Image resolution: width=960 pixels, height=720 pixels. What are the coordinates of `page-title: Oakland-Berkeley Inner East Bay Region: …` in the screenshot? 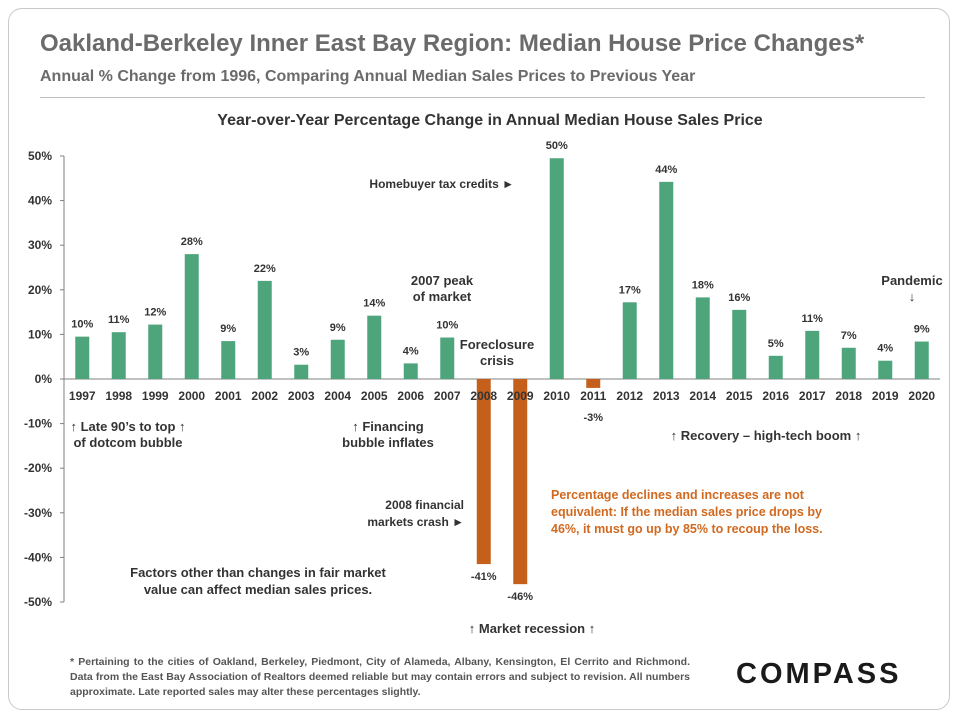 It's located at (452, 43).